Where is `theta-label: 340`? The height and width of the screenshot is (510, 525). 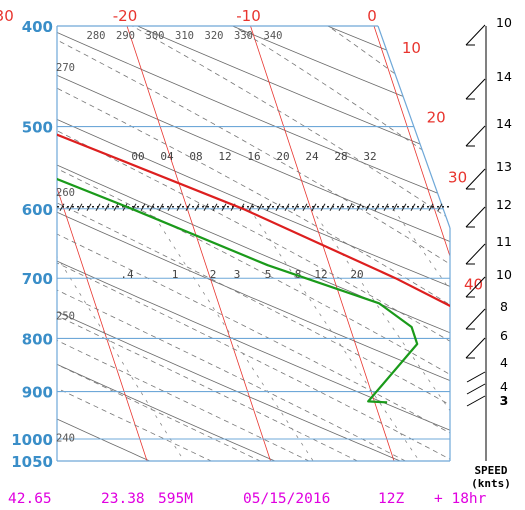 theta-label: 340 is located at coordinates (273, 36).